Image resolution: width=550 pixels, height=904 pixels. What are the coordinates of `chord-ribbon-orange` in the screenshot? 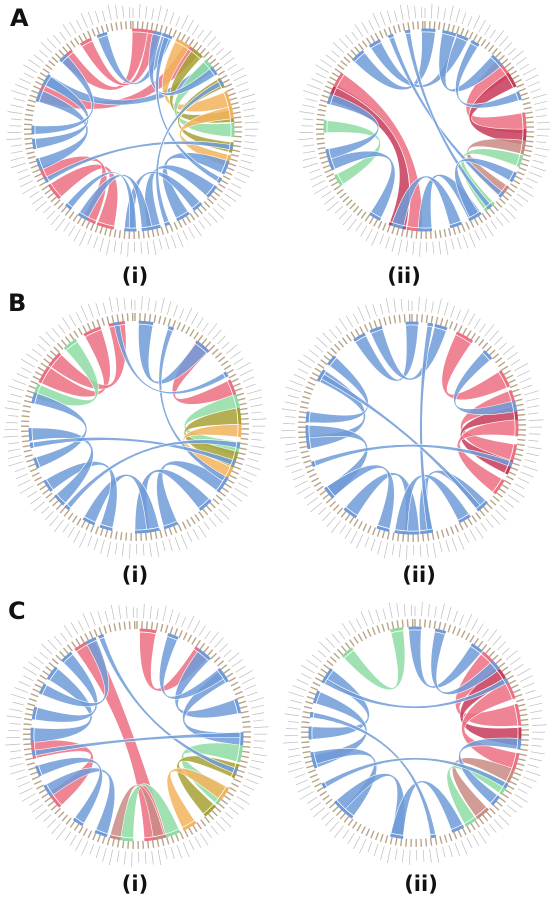 It's located at (195, 77).